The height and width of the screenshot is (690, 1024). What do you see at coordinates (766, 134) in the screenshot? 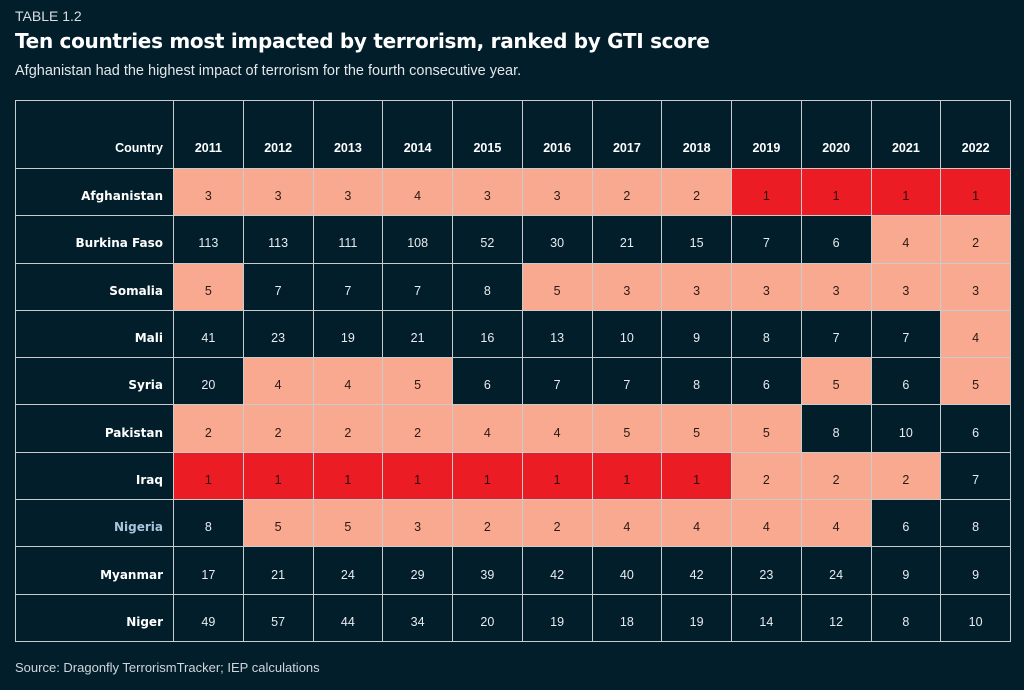
I see `year-header: 2019` at bounding box center [766, 134].